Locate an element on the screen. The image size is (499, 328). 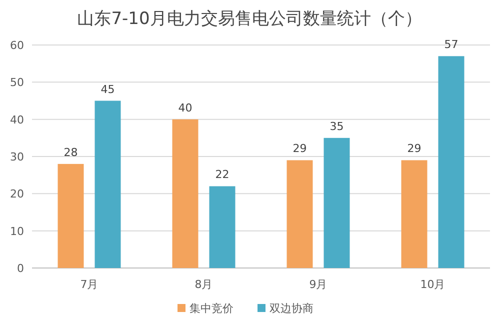
data-label: 57 is located at coordinates (451, 45).